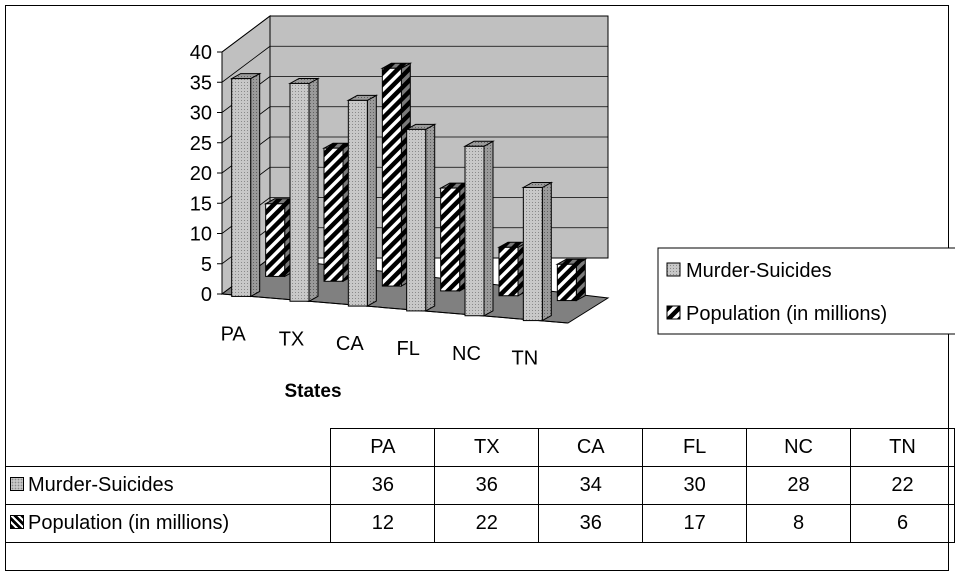  What do you see at coordinates (201, 174) in the screenshot?
I see `y-tick-label: 20` at bounding box center [201, 174].